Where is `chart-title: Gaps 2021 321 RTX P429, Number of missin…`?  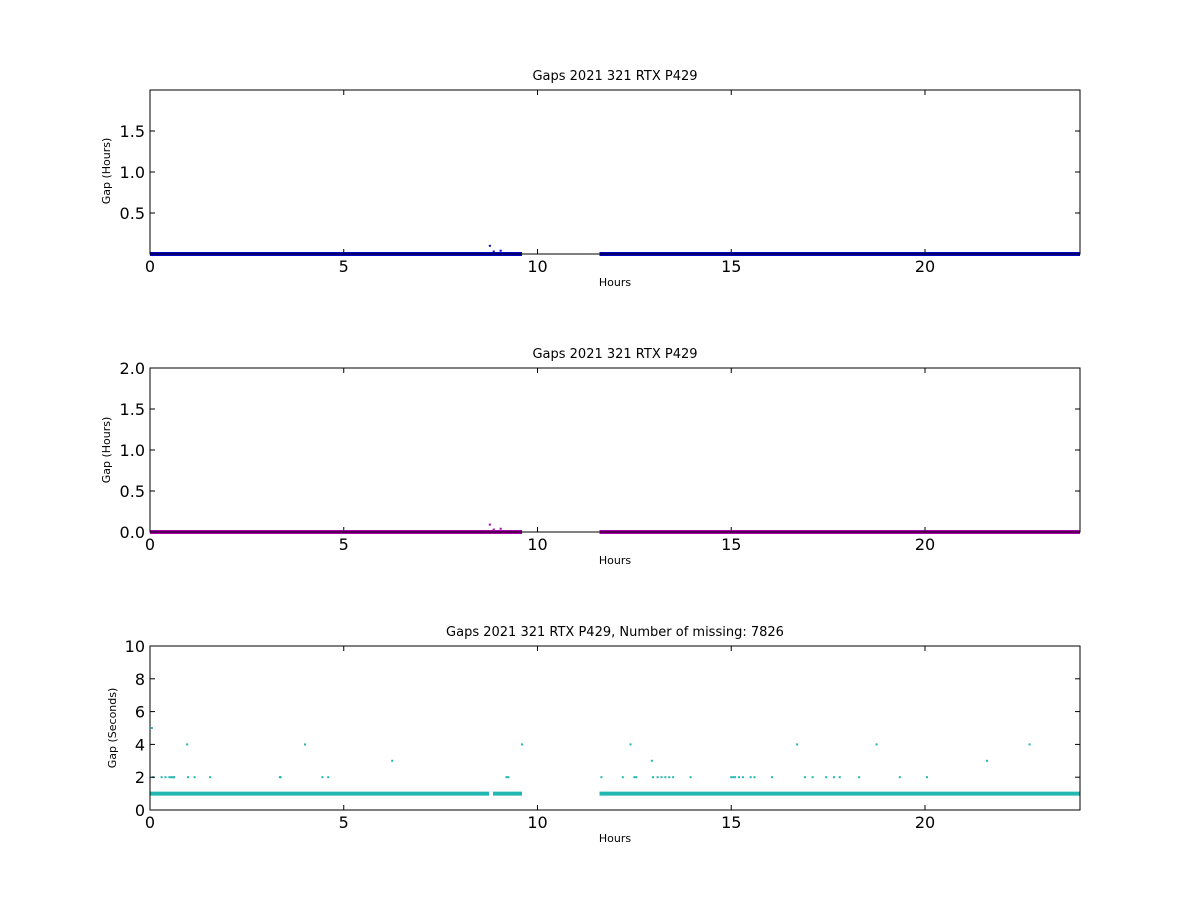
chart-title: Gaps 2021 321 RTX P429, Number of missin… is located at coordinates (615, 632).